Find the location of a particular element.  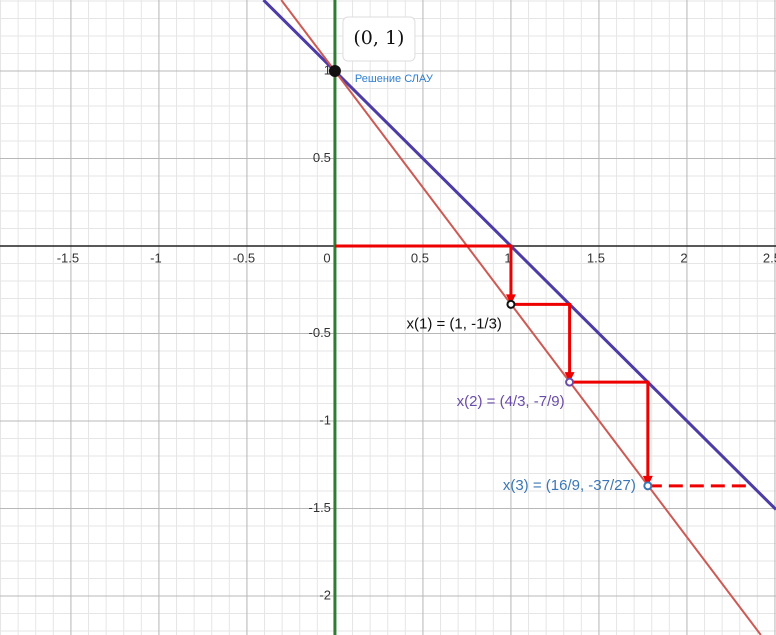

y-tick-label: -1.5 is located at coordinates (320, 507).